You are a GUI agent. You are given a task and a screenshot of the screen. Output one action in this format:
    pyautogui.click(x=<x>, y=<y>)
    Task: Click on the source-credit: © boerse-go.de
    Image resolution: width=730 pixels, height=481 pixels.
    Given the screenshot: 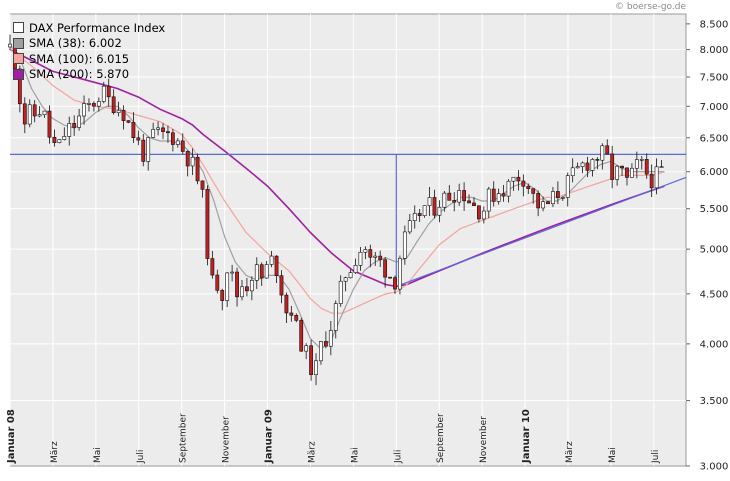 What is the action you would take?
    pyautogui.click(x=650, y=7)
    